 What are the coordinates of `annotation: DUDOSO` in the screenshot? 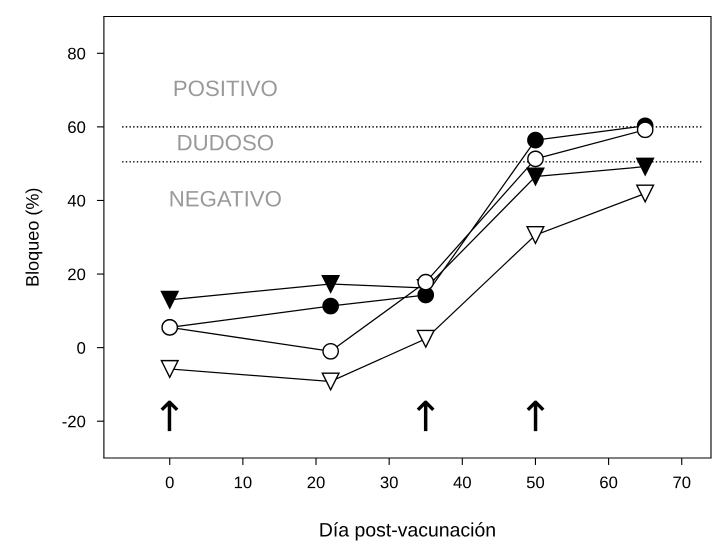 It's located at (226, 142).